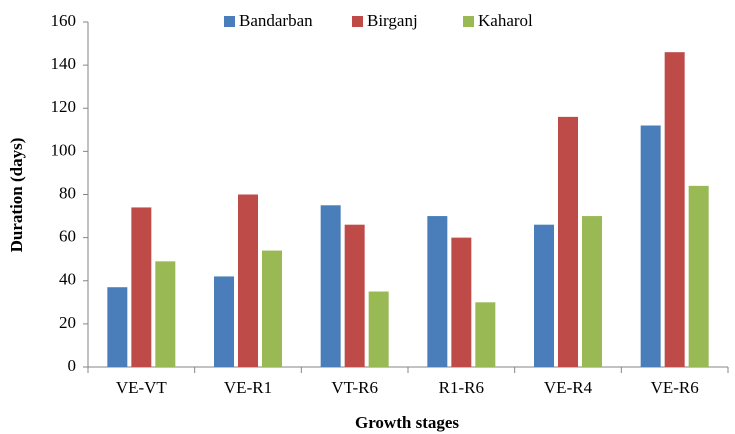 The width and height of the screenshot is (735, 434). I want to click on y-tick-label: 80, so click(67, 192).